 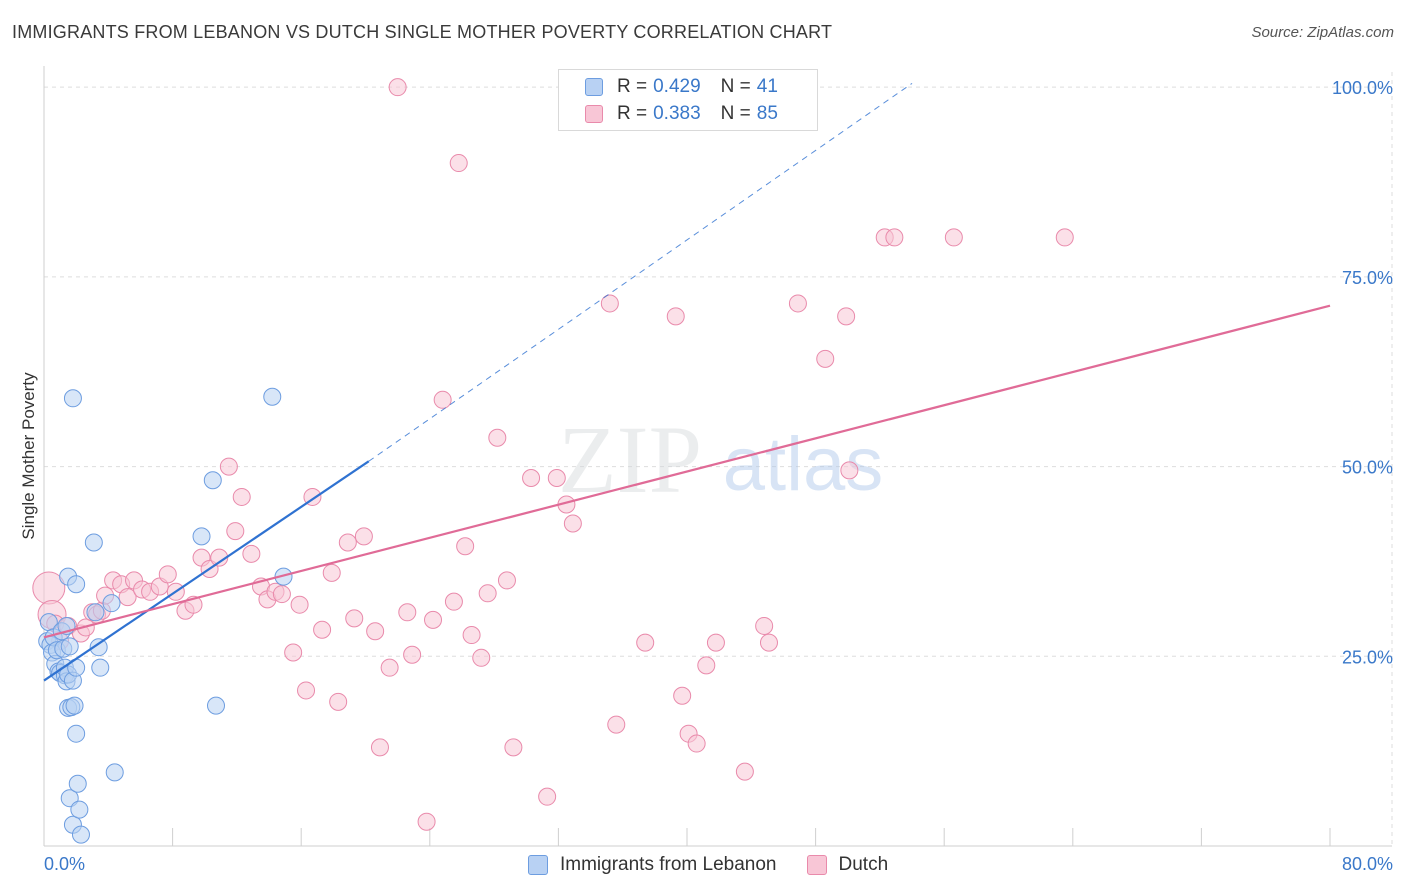 What do you see at coordinates (803, 464) in the screenshot?
I see `watermark-atlas: atlas` at bounding box center [803, 464].